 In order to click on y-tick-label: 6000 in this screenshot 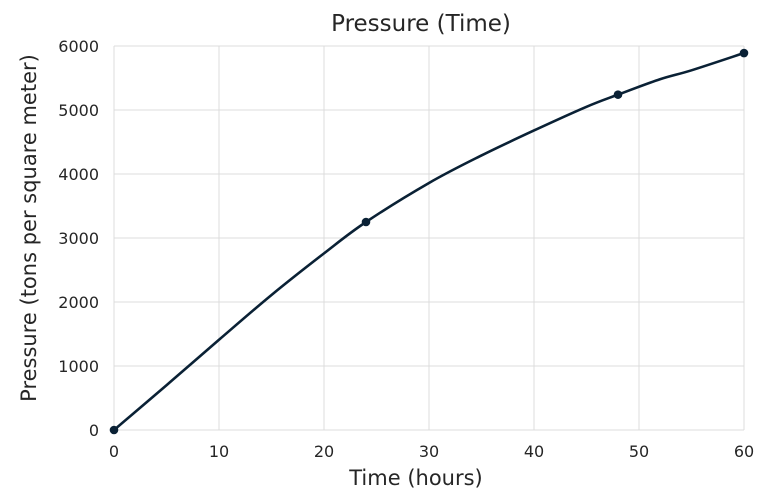, I will do `click(78, 46)`.